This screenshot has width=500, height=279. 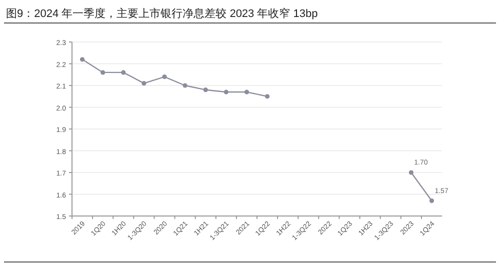 What do you see at coordinates (162, 14) in the screenshot?
I see `title: 图9：2024 年一季度，主要上市银行净息差较 2023 年收窄 13bp` at bounding box center [162, 14].